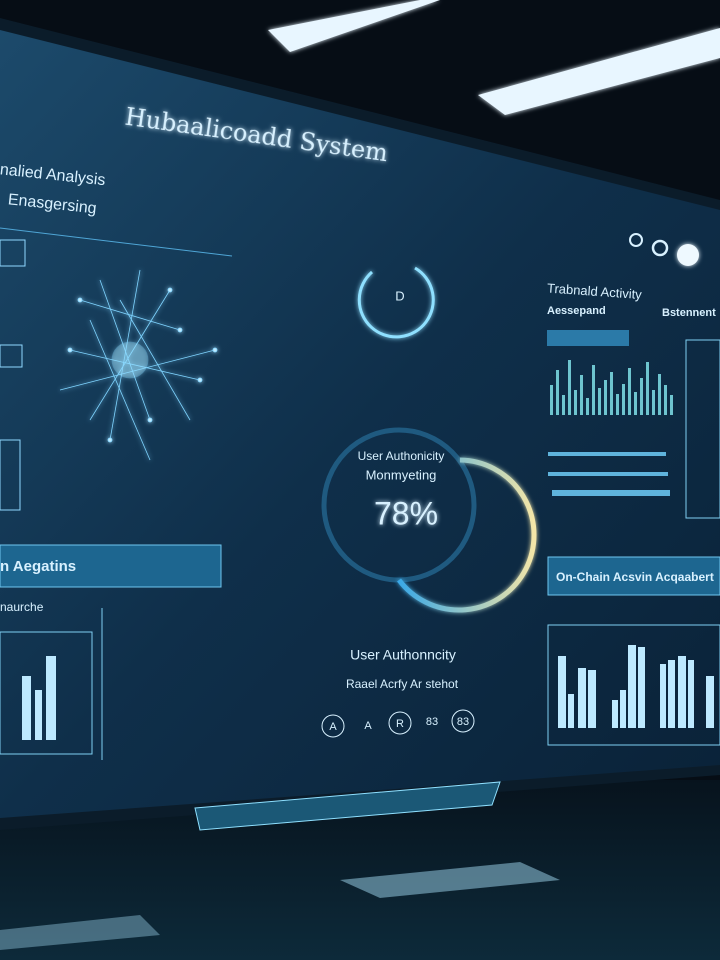 This screenshot has width=720, height=960. What do you see at coordinates (39, 698) in the screenshot?
I see `mini-chart-bars` at bounding box center [39, 698].